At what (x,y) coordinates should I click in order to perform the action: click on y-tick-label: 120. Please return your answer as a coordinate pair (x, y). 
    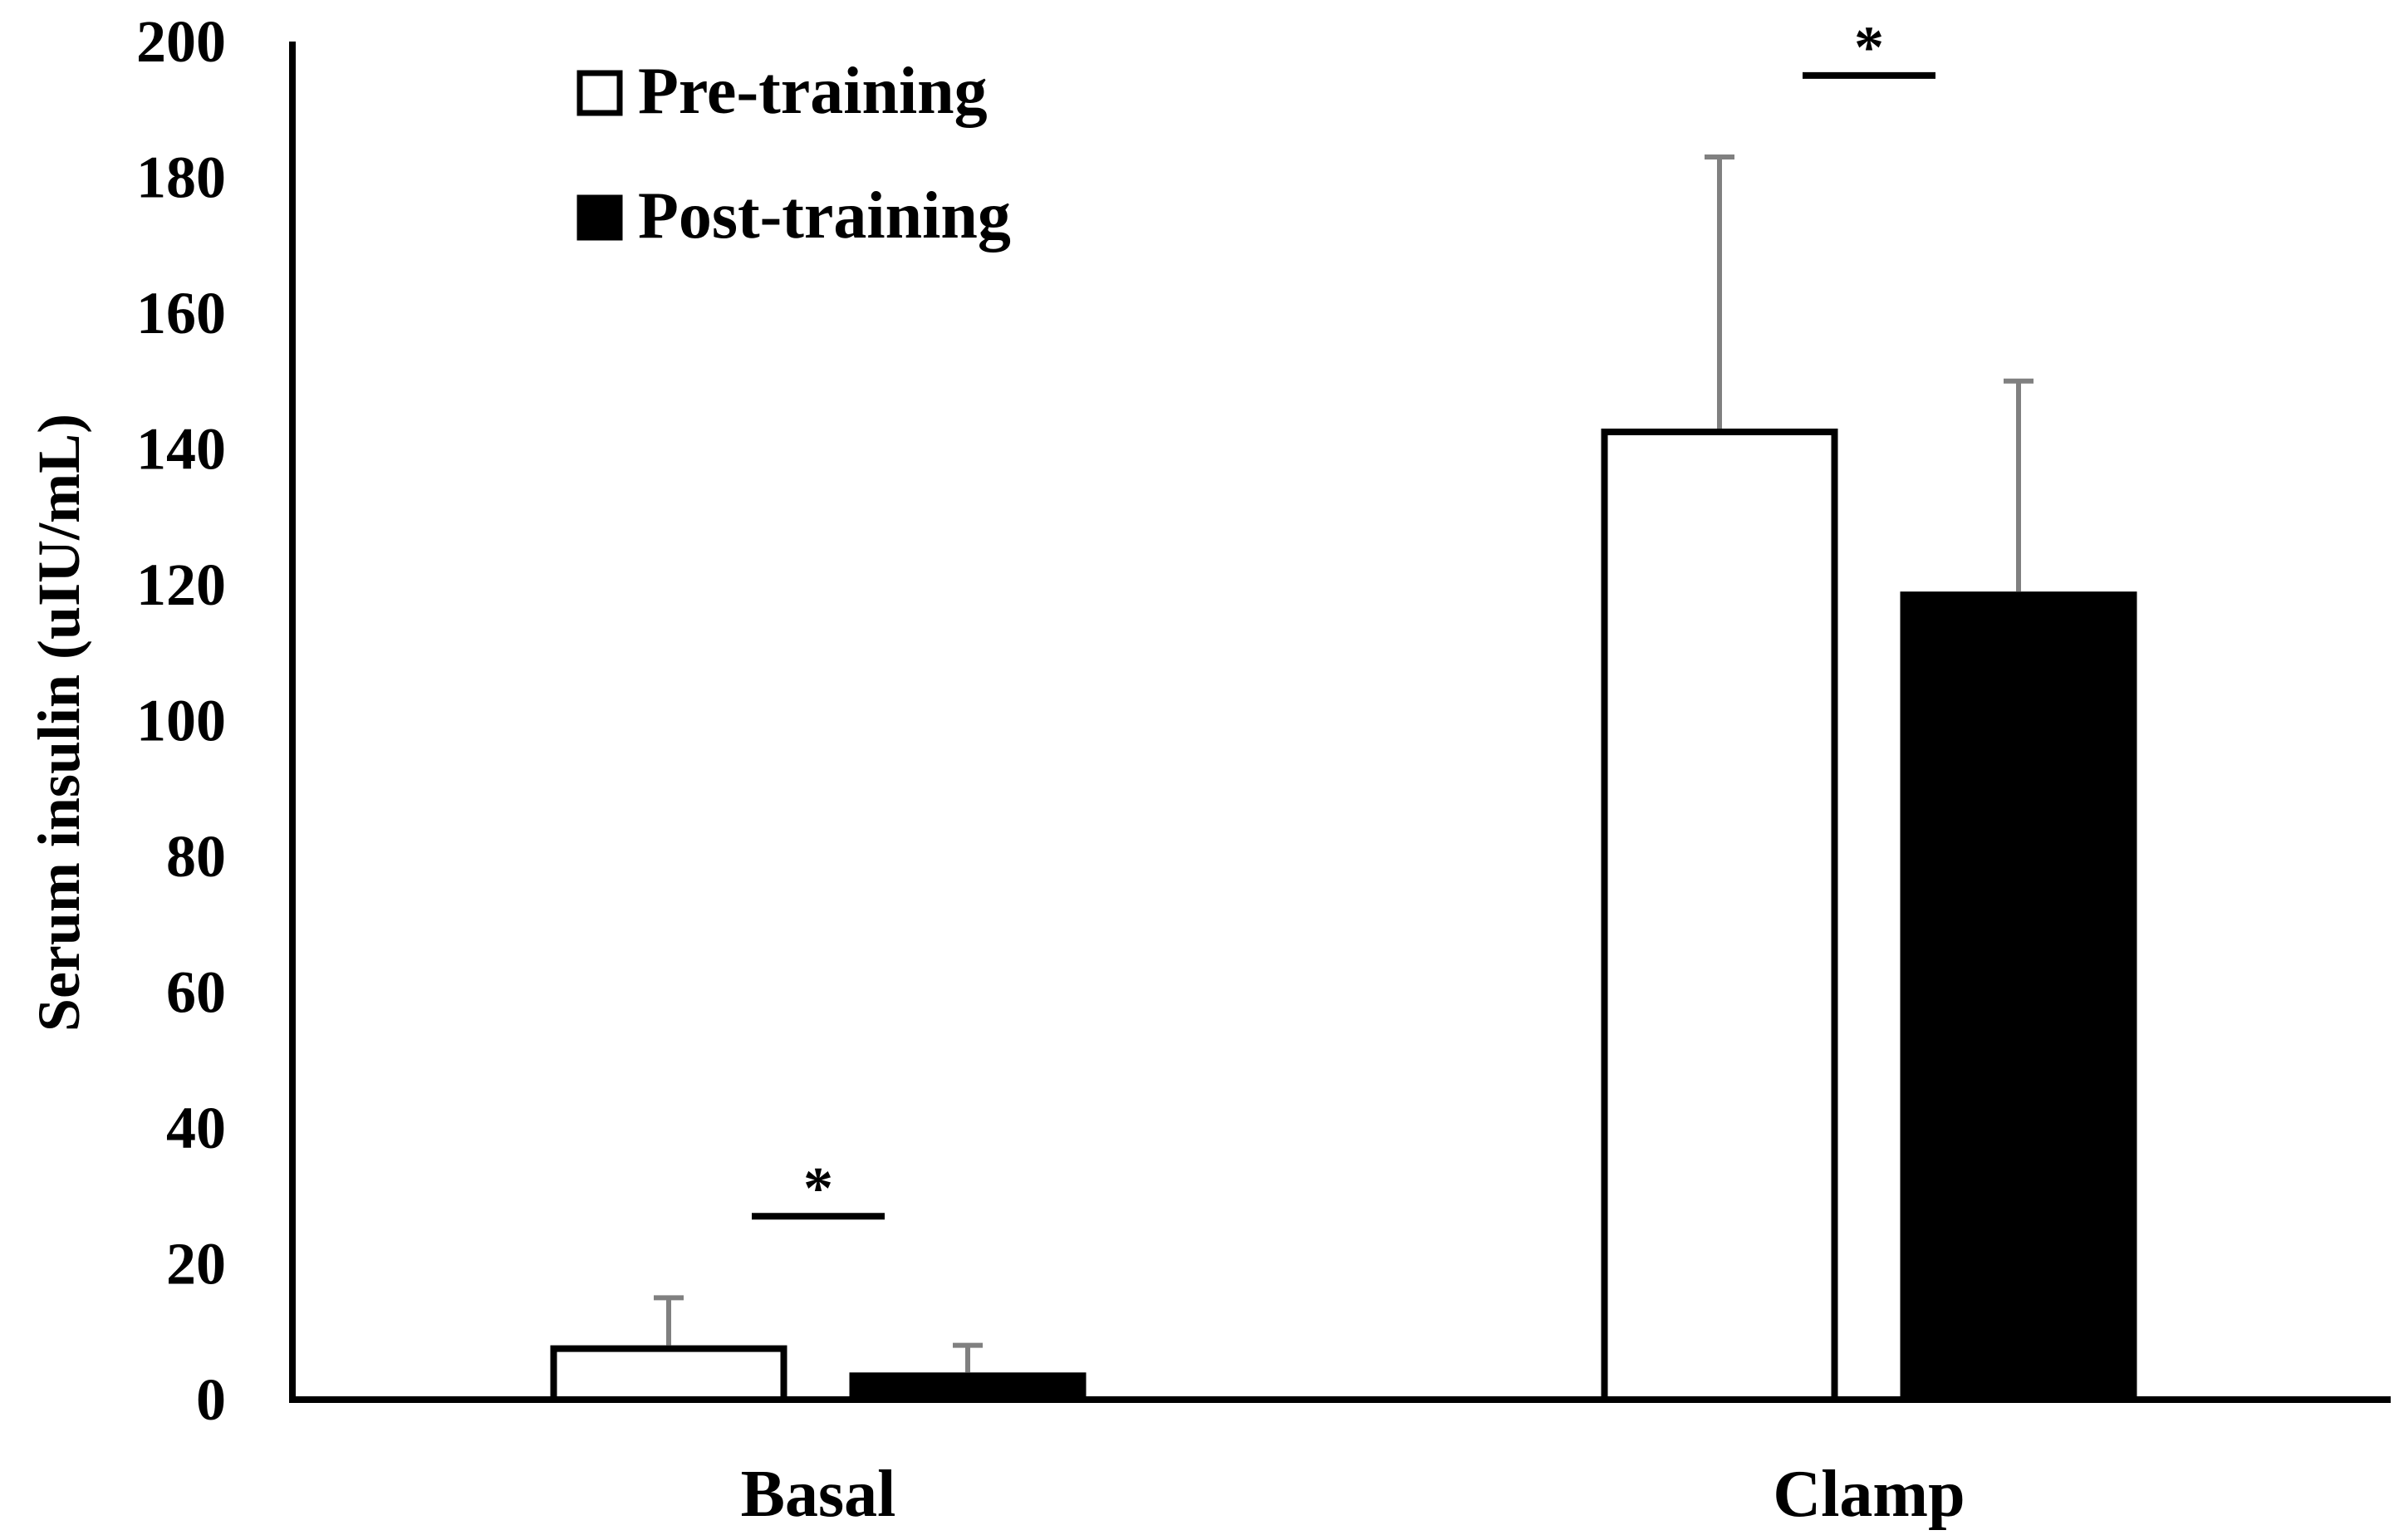
    Looking at the image, I should click on (181, 585).